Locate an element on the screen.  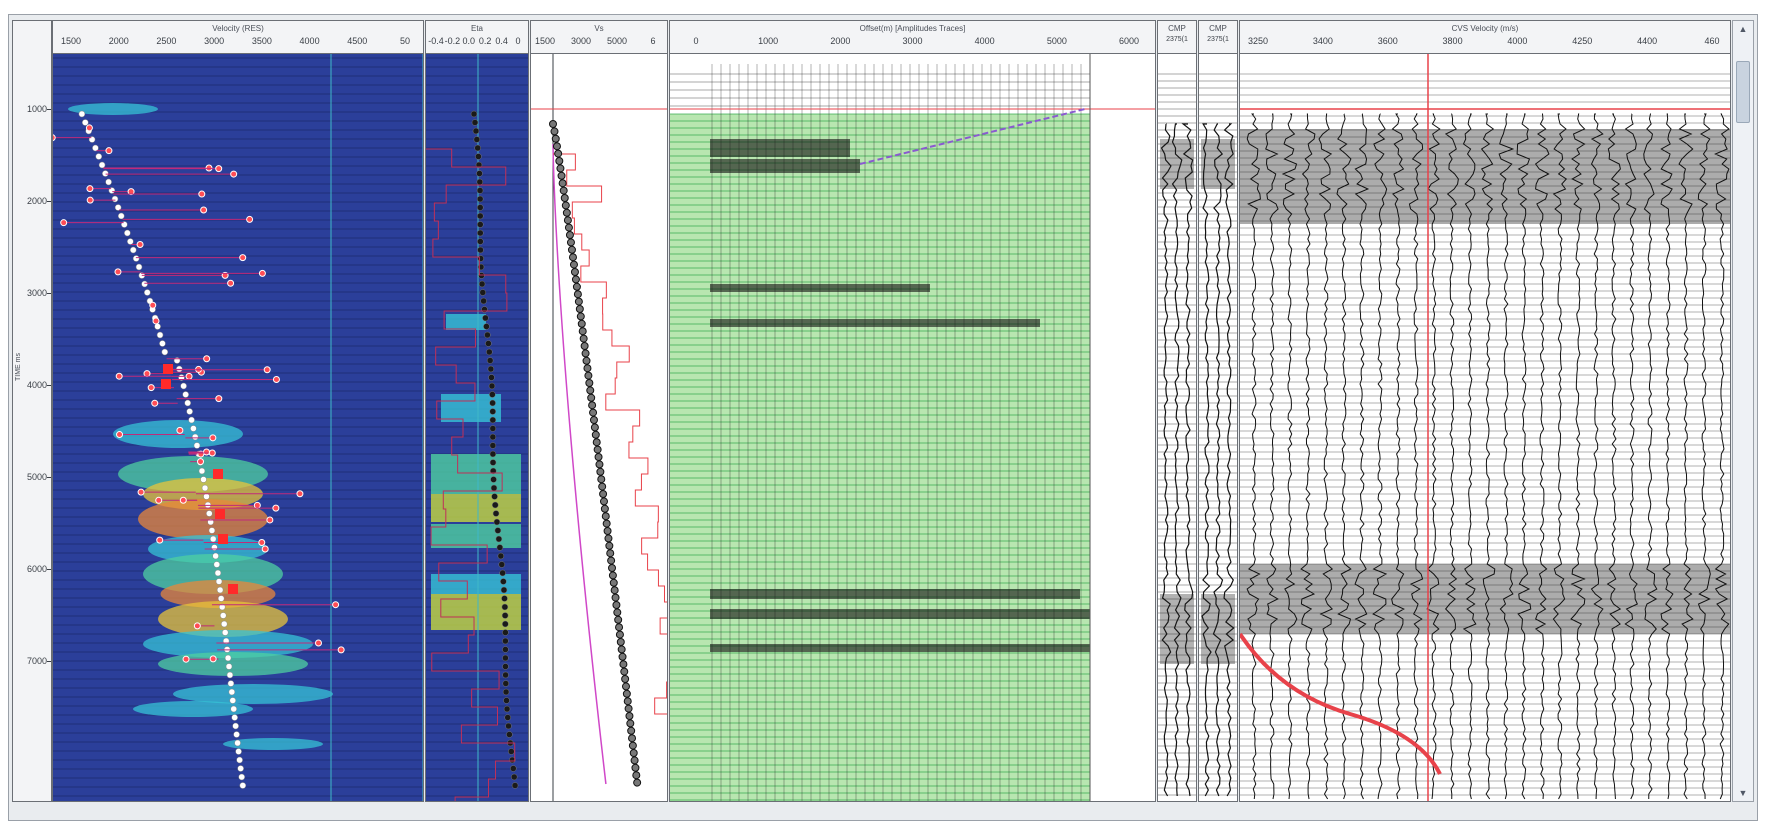
time-tick: 5000 is located at coordinates (36, 477).